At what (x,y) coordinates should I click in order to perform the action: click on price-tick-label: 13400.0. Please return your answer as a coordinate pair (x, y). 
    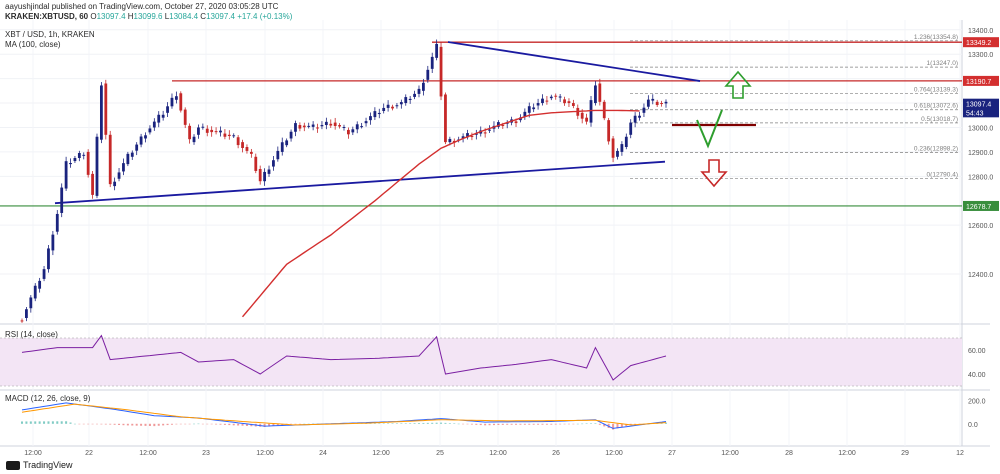
    Looking at the image, I should click on (980, 31).